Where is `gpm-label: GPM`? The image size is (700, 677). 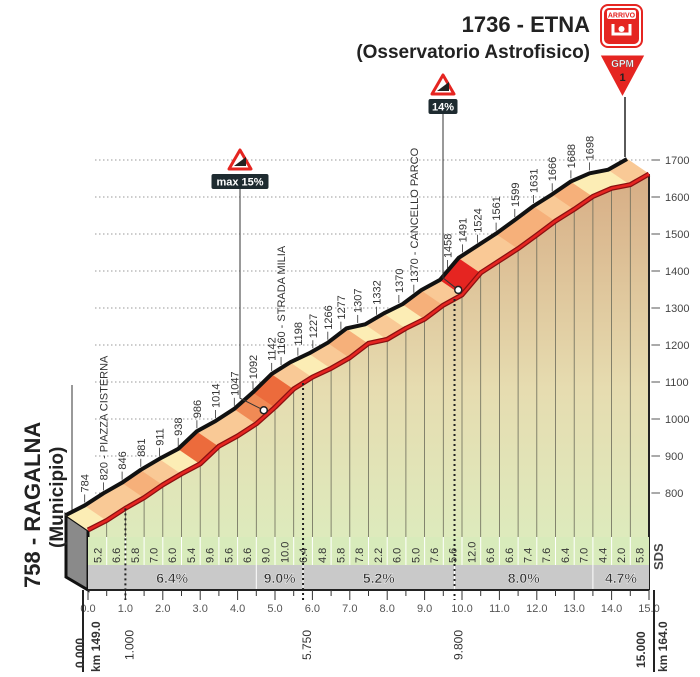
gpm-label: GPM is located at coordinates (622, 64).